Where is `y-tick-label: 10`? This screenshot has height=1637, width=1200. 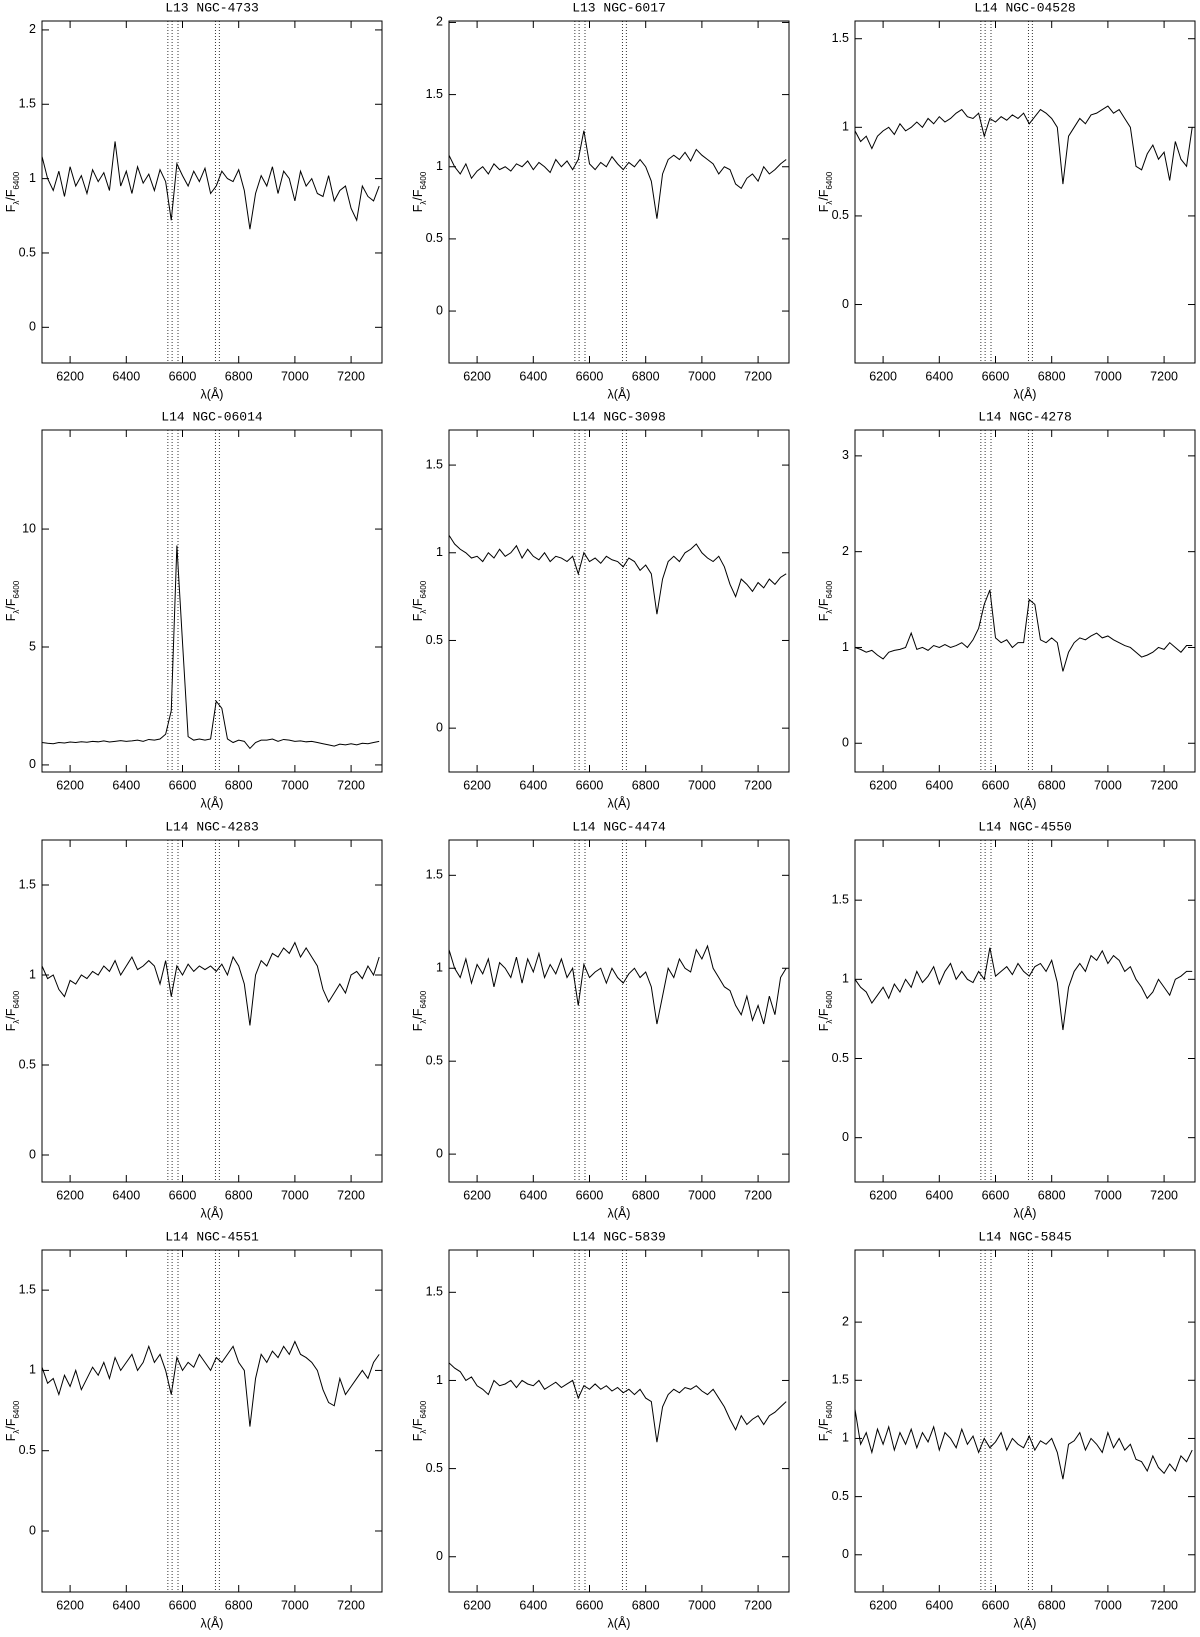 y-tick-label: 10 is located at coordinates (29, 528).